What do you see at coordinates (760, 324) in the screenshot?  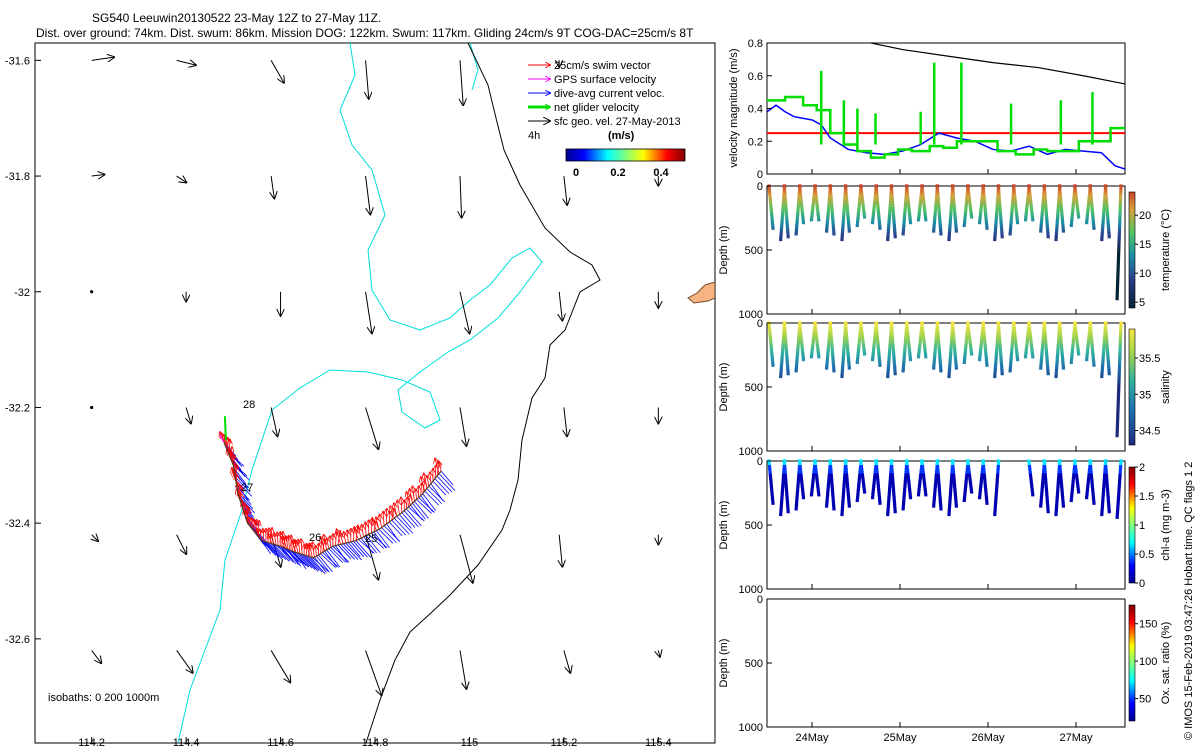 I see `depth-tick-label: 0` at bounding box center [760, 324].